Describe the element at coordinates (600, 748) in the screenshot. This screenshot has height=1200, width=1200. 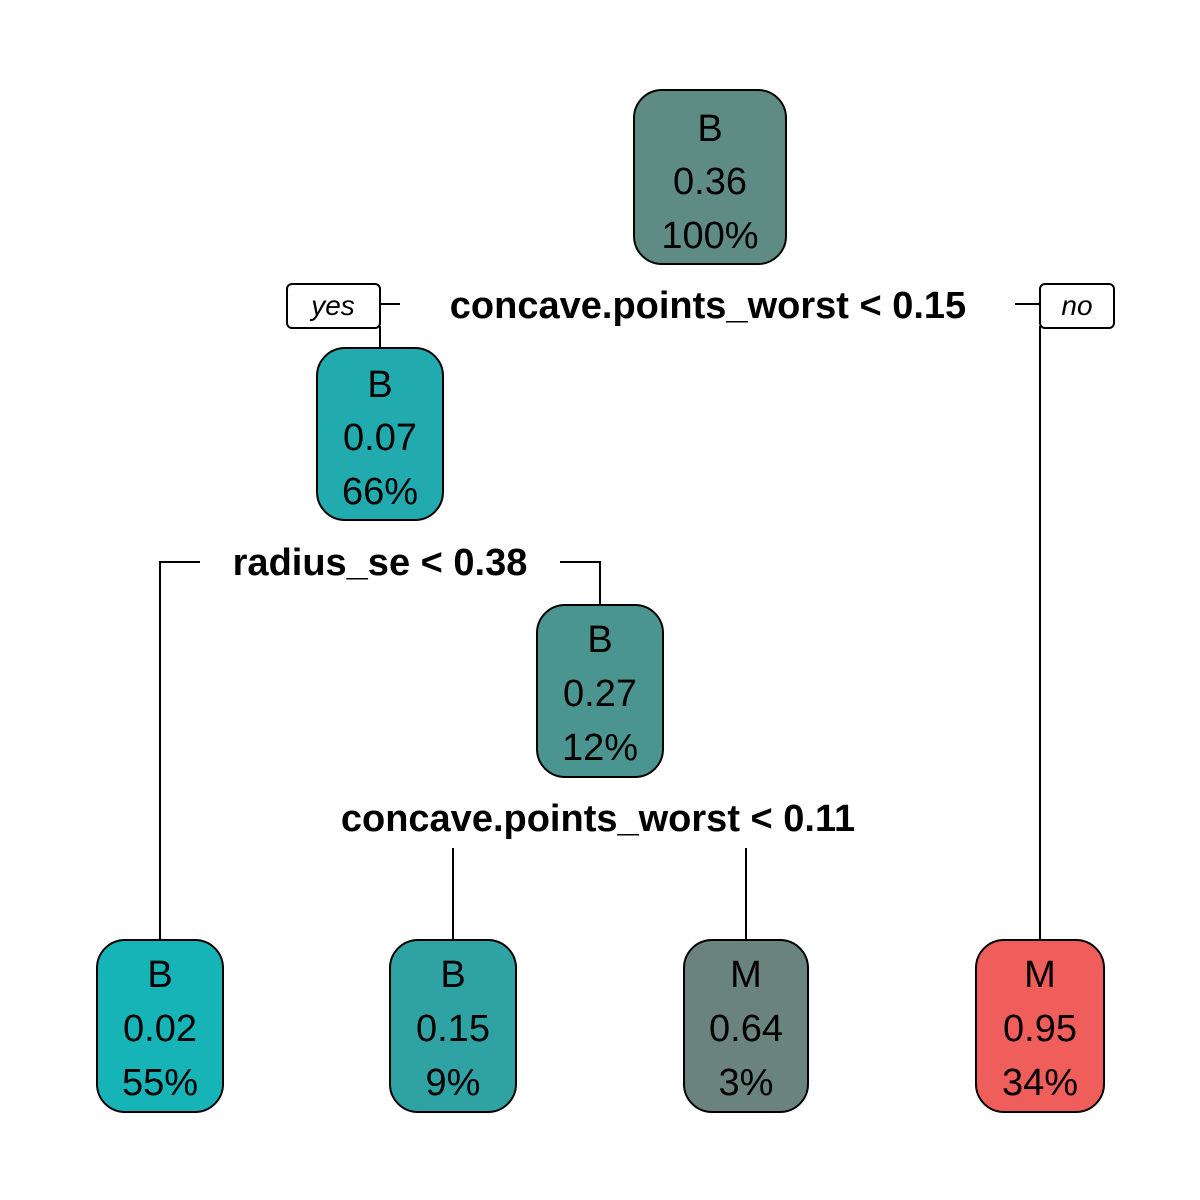
I see `node-n5-pct: 12%` at that location.